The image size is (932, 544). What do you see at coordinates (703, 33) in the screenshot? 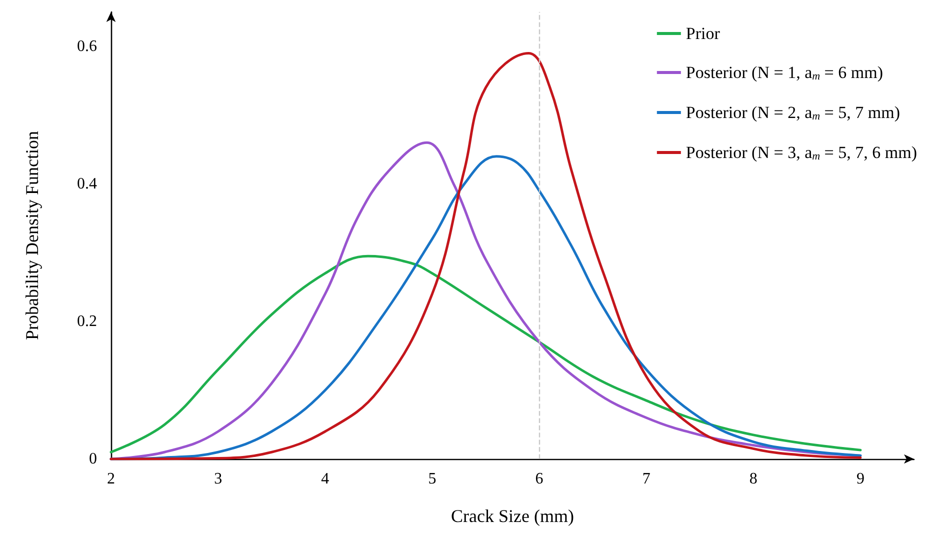
I see `legend-label: Prior` at bounding box center [703, 33].